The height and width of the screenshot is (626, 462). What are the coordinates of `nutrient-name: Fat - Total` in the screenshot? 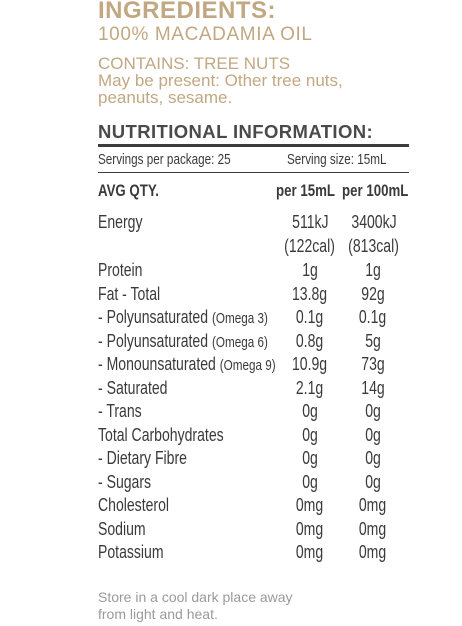 It's located at (129, 293).